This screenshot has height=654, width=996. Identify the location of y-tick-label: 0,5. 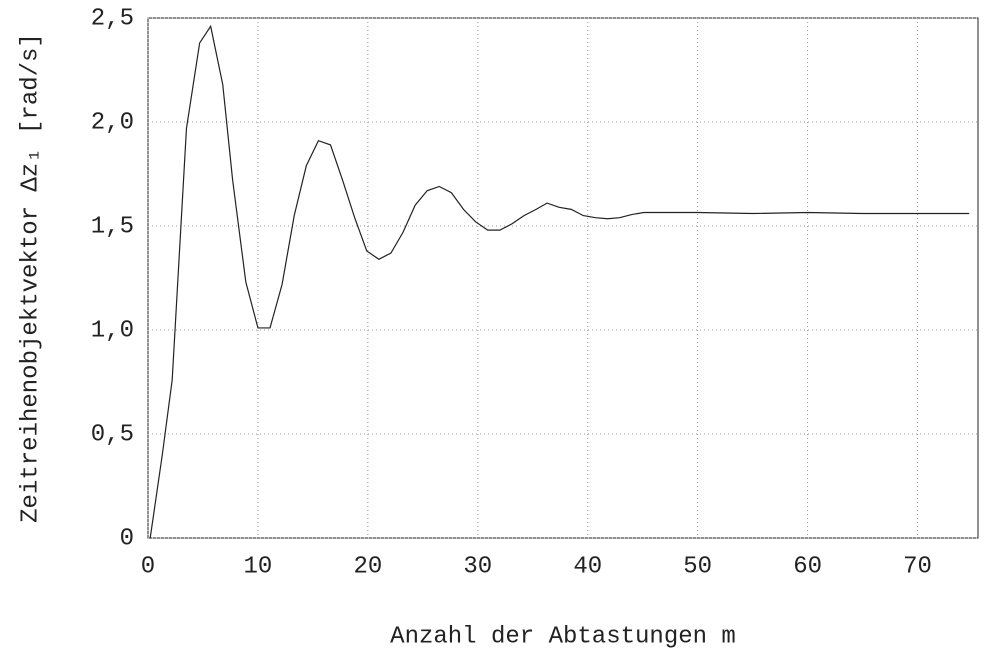
(112, 434).